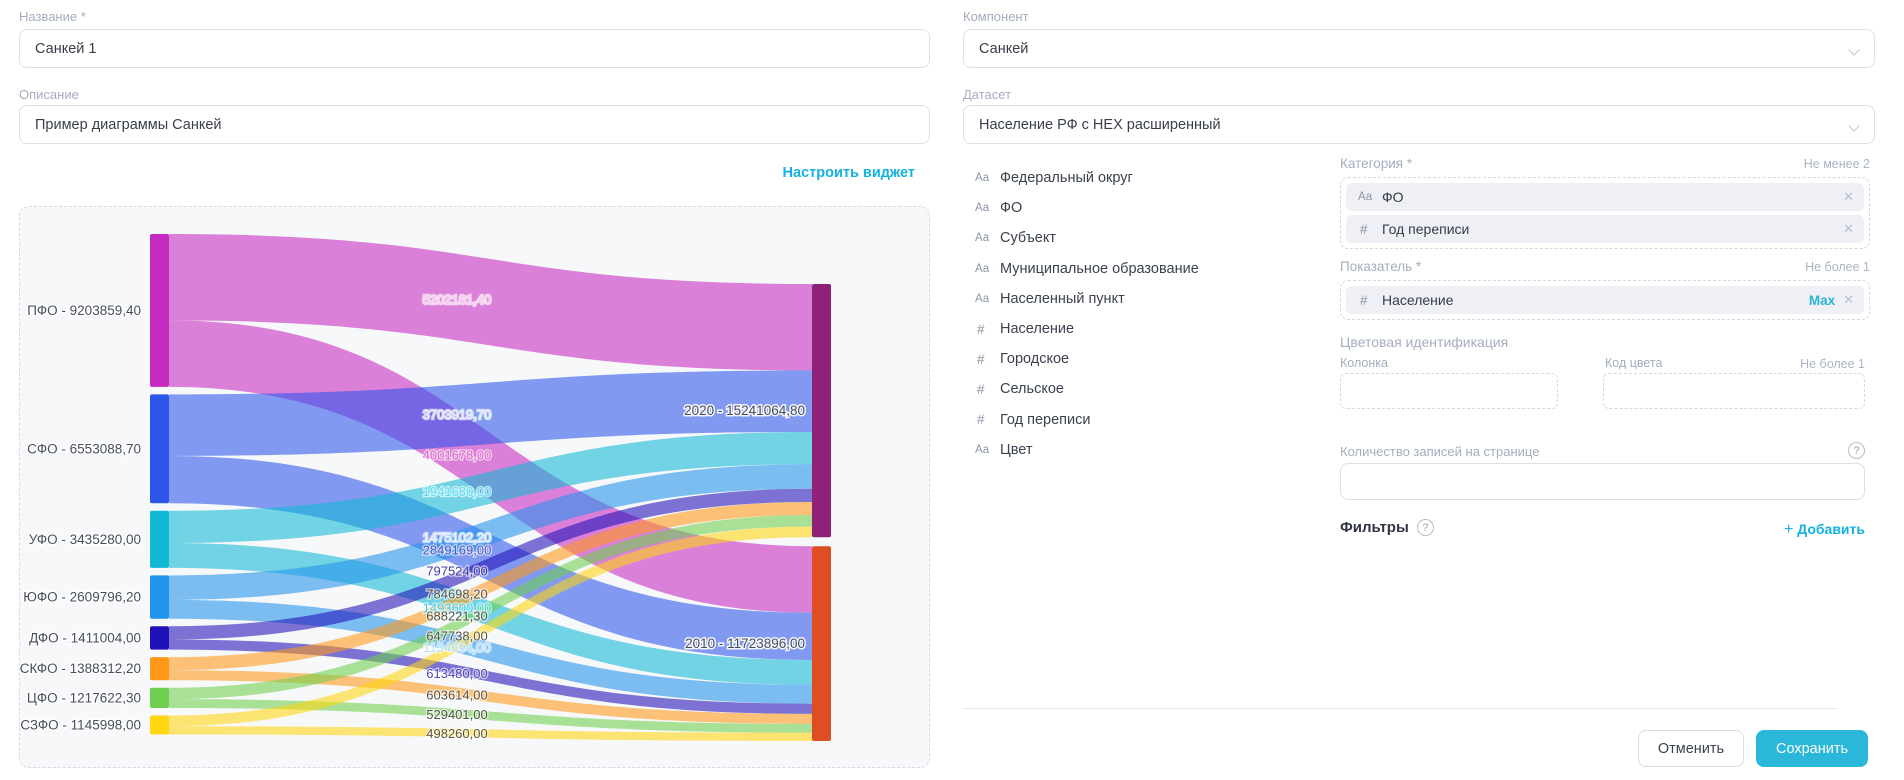  What do you see at coordinates (456, 594) in the screenshot?
I see `sankey-link-label: 784698,20` at bounding box center [456, 594].